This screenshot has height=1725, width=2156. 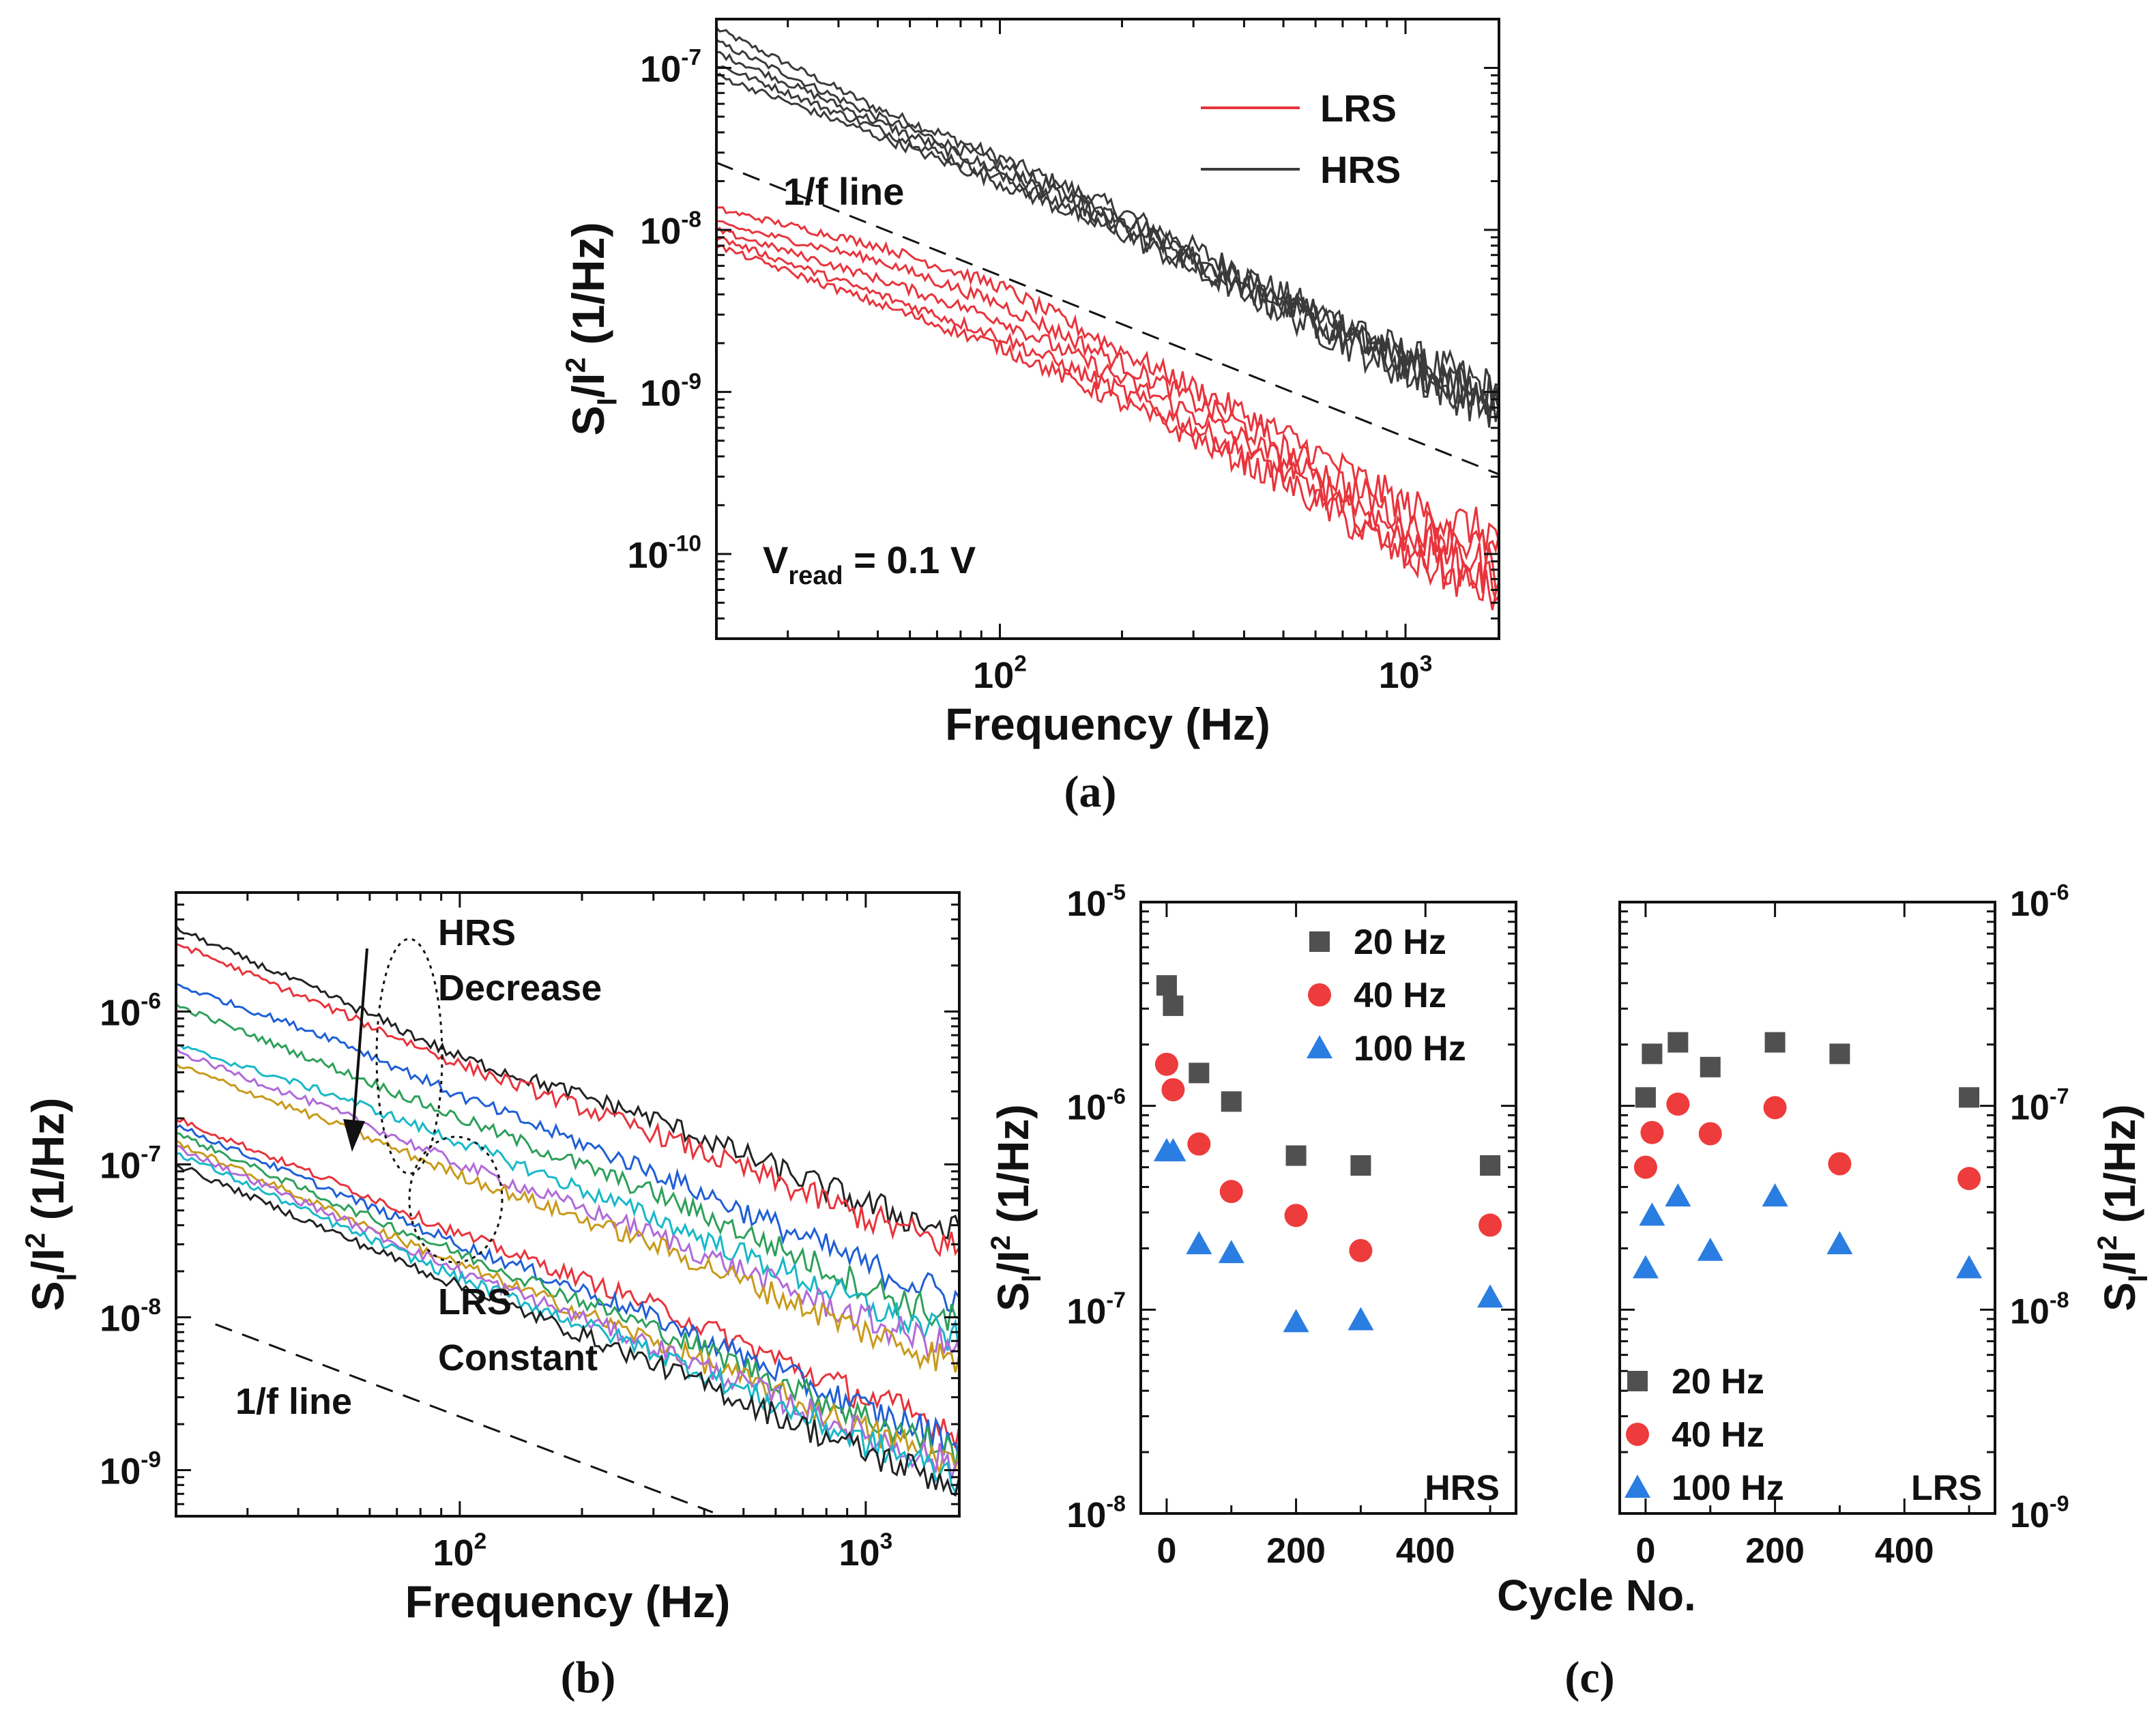 What do you see at coordinates (477, 932) in the screenshot?
I see `annotation-hrs: HRS` at bounding box center [477, 932].